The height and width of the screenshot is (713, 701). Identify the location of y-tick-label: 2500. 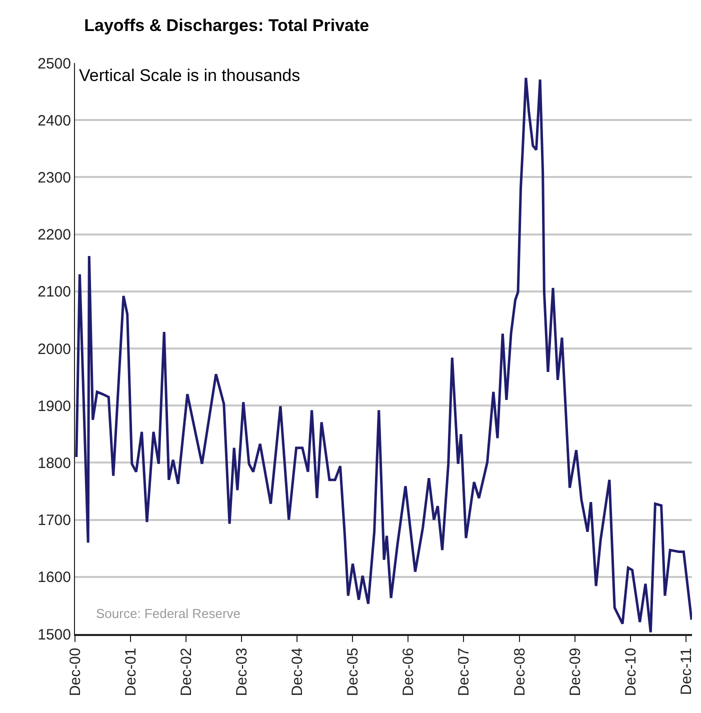
(54, 63).